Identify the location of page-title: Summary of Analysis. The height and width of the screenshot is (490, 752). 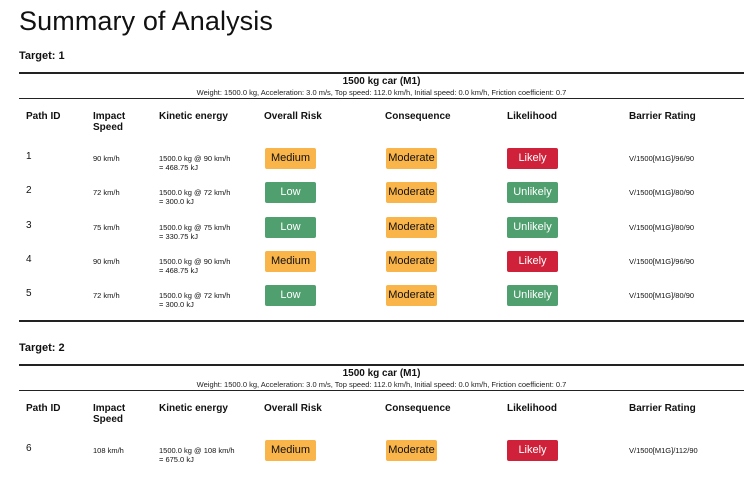
(146, 21).